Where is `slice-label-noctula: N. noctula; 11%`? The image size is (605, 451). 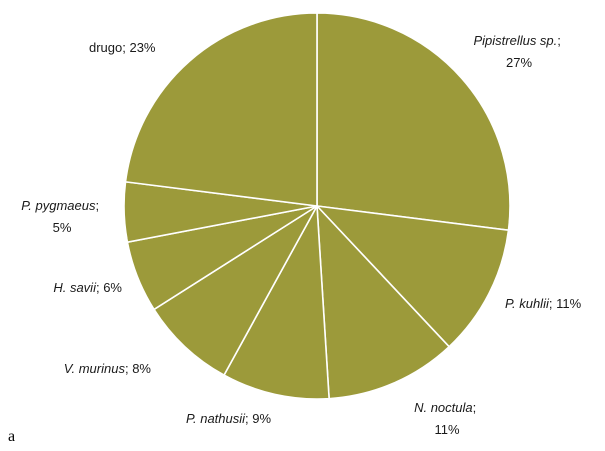
slice-label-noctula: N. noctula; 11% is located at coordinates (447, 418).